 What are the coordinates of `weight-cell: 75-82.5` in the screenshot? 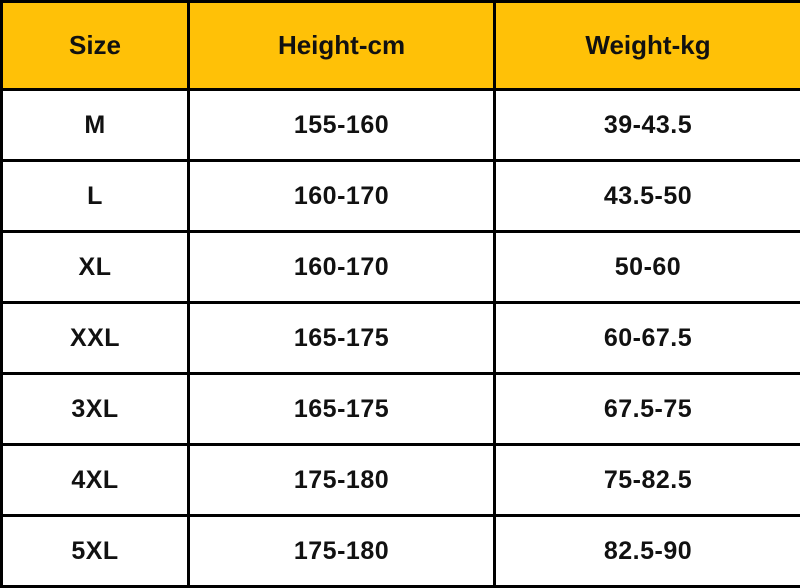 It's located at (647, 480).